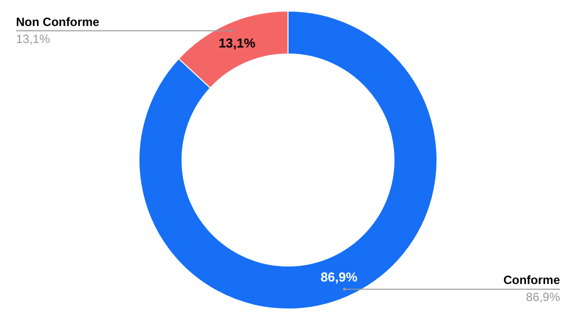 The height and width of the screenshot is (330, 576). I want to click on text: 13,1%, so click(33, 39).